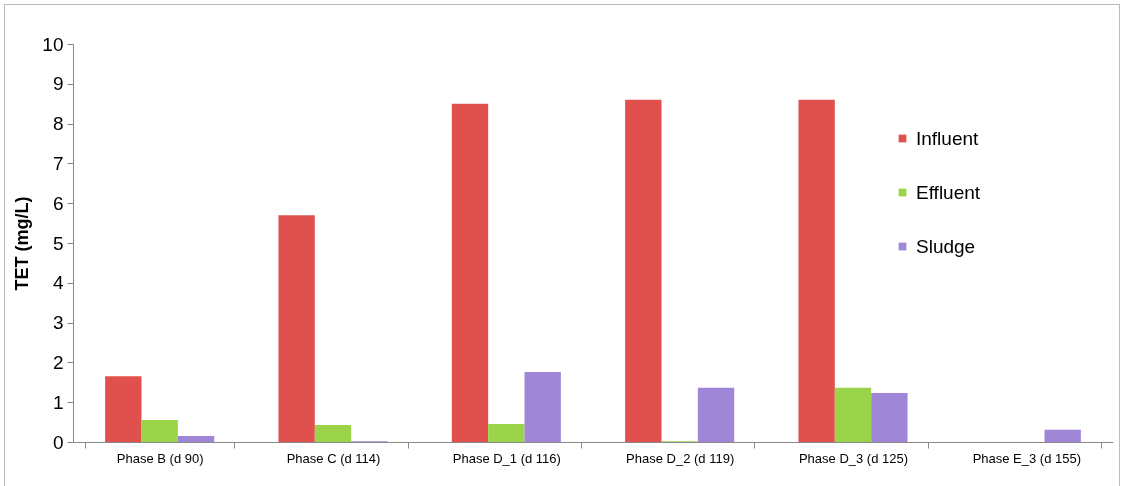  Describe the element at coordinates (58, 442) in the screenshot. I see `y-tick-label: 0` at that location.